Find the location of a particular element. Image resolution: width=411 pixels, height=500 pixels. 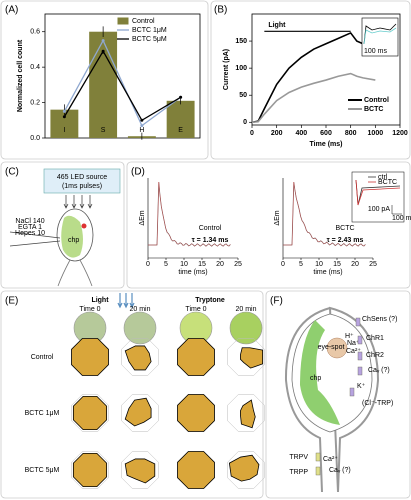

x-tick-label: 600 is located at coordinates (326, 133).